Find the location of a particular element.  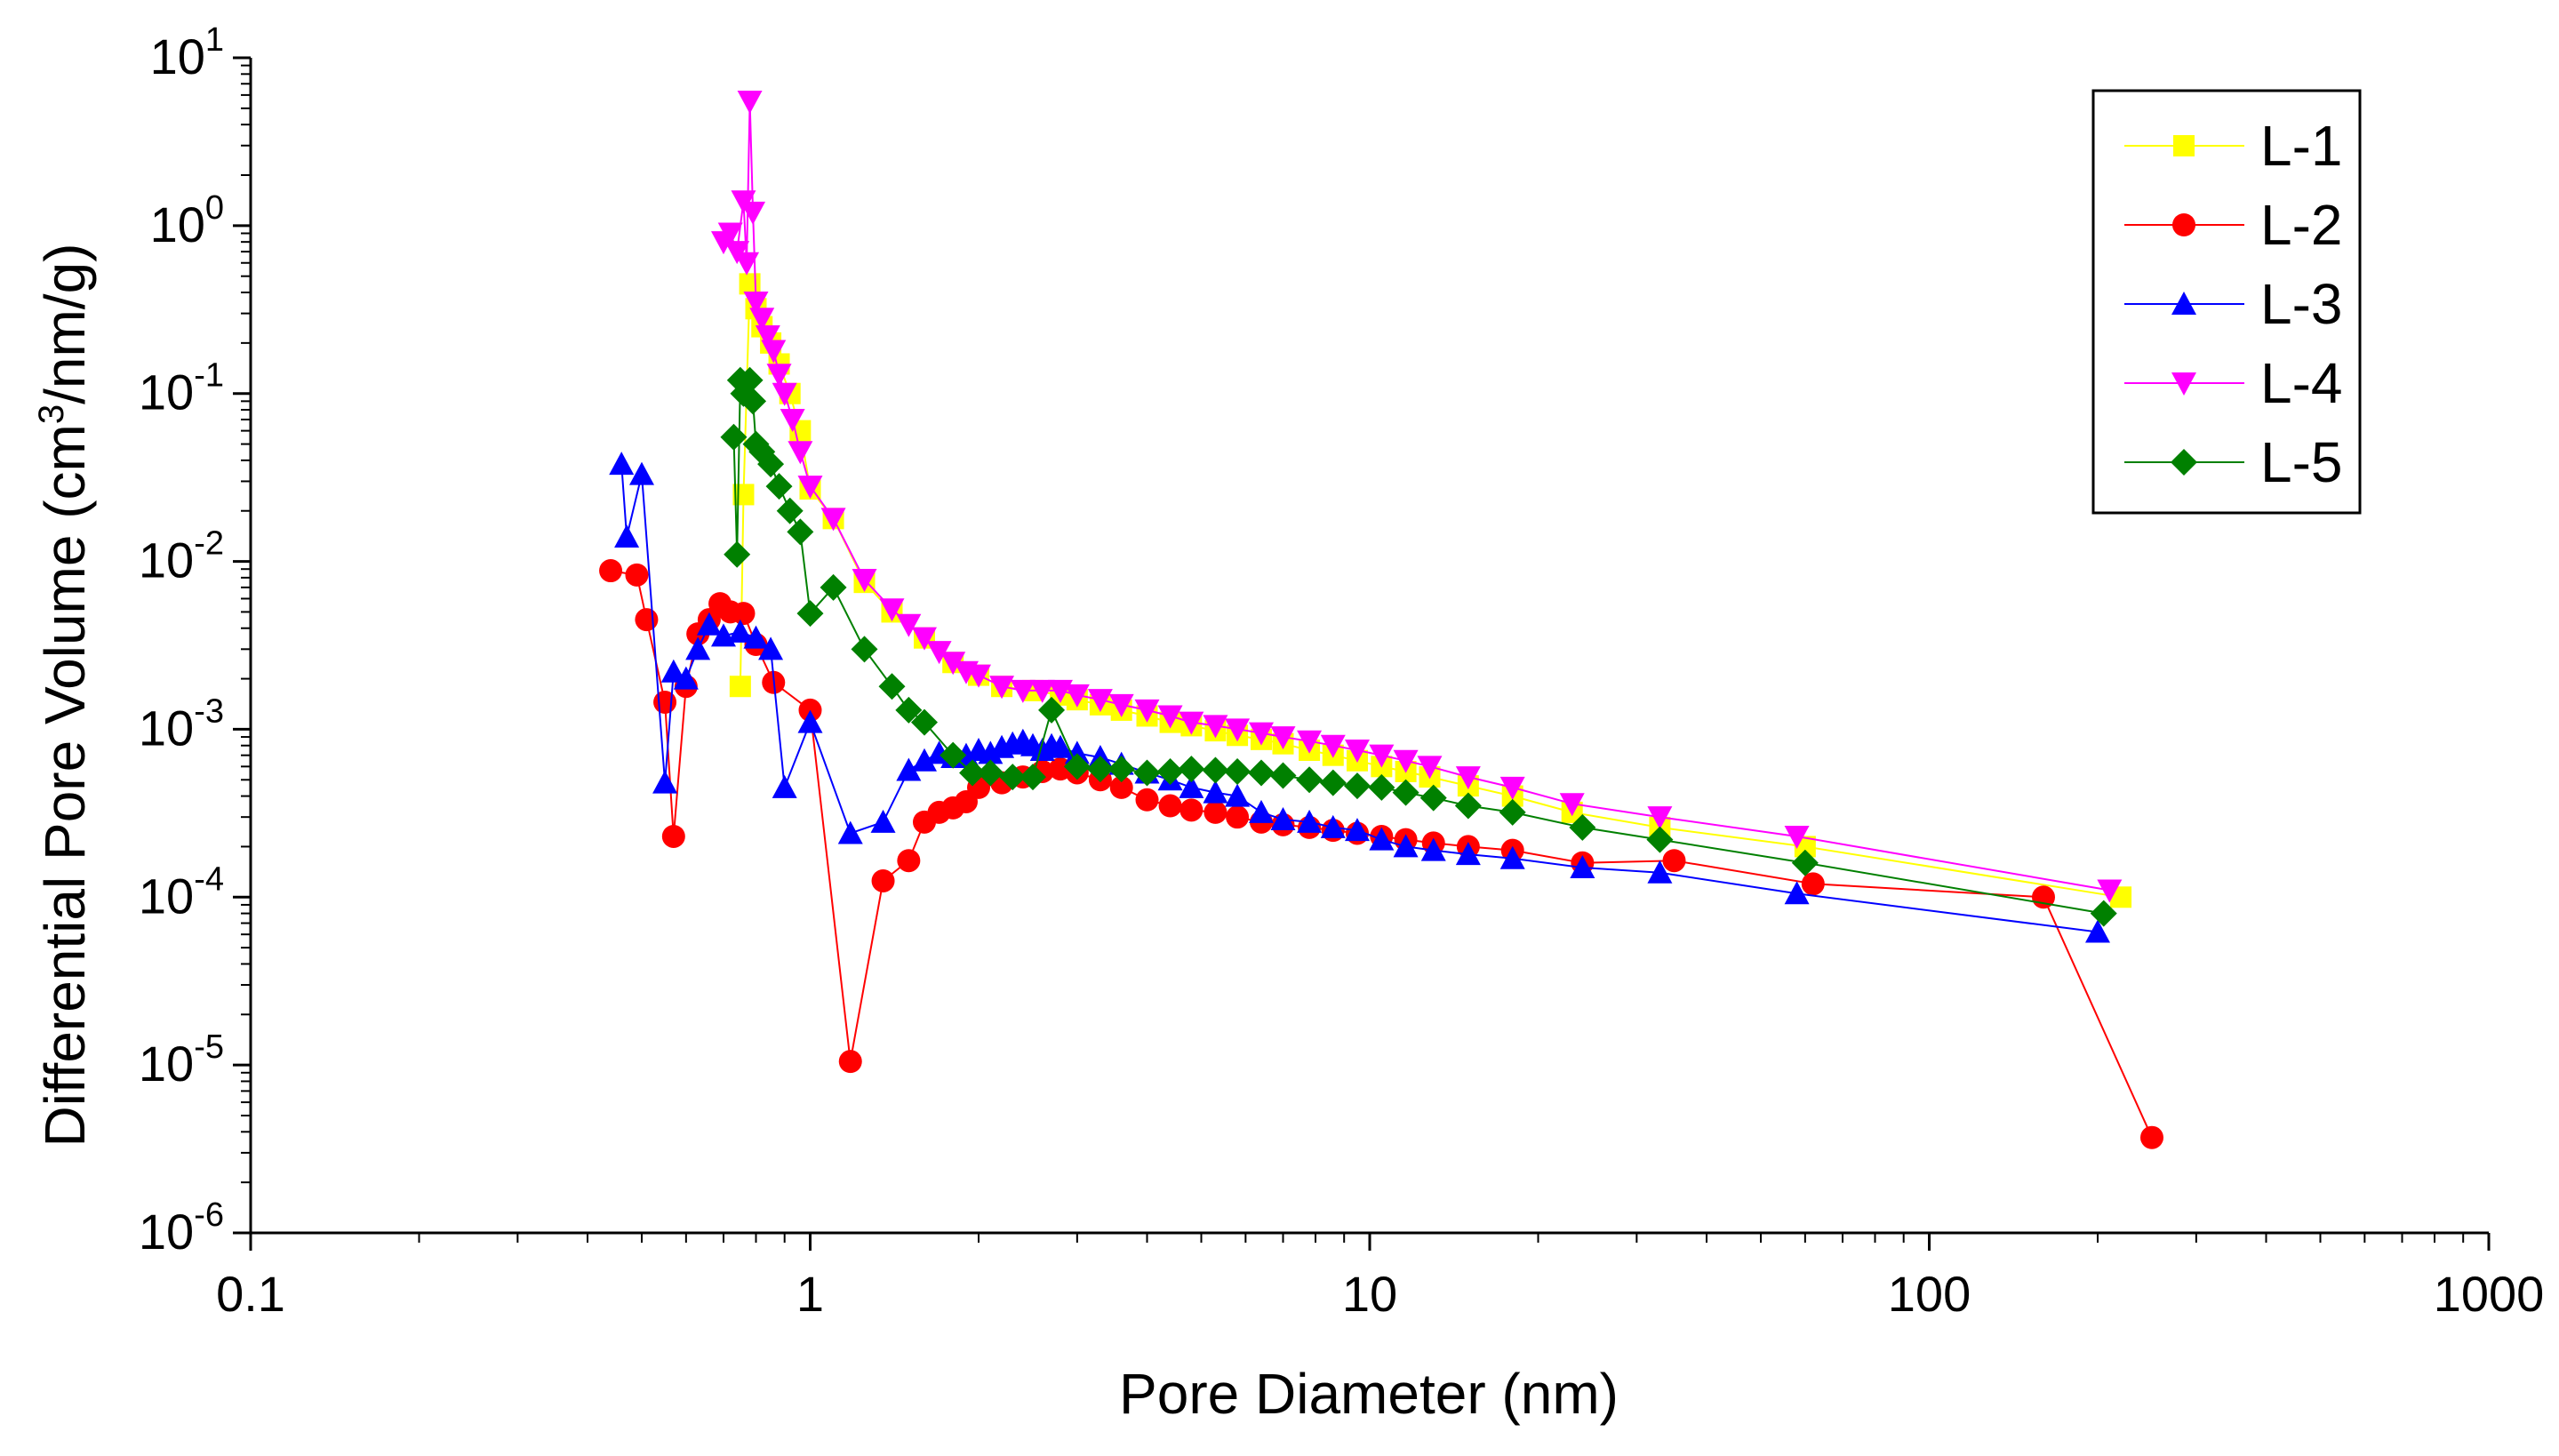

y-tick-label: 10⁻⁴ is located at coordinates (181, 892).